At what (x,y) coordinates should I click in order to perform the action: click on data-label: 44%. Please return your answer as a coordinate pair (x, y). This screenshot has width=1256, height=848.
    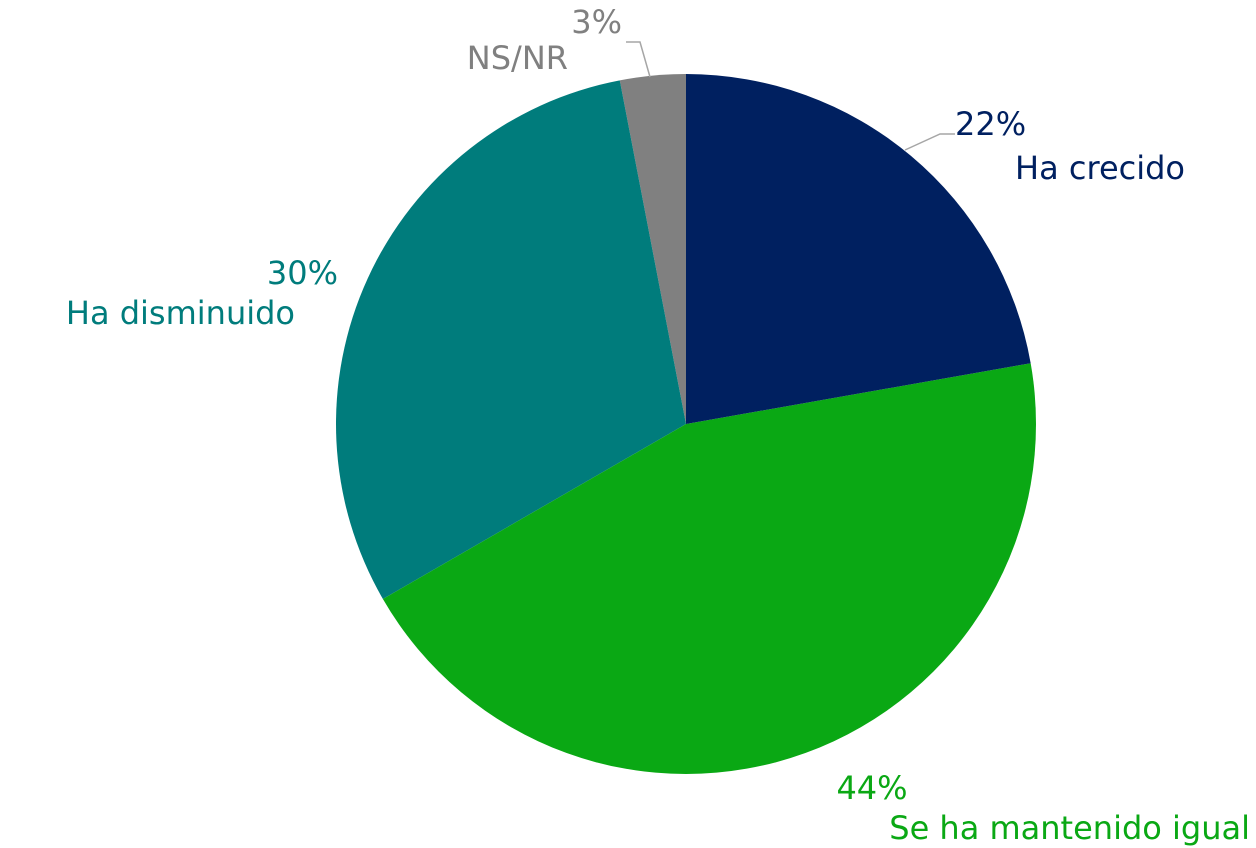
    Looking at the image, I should click on (871, 788).